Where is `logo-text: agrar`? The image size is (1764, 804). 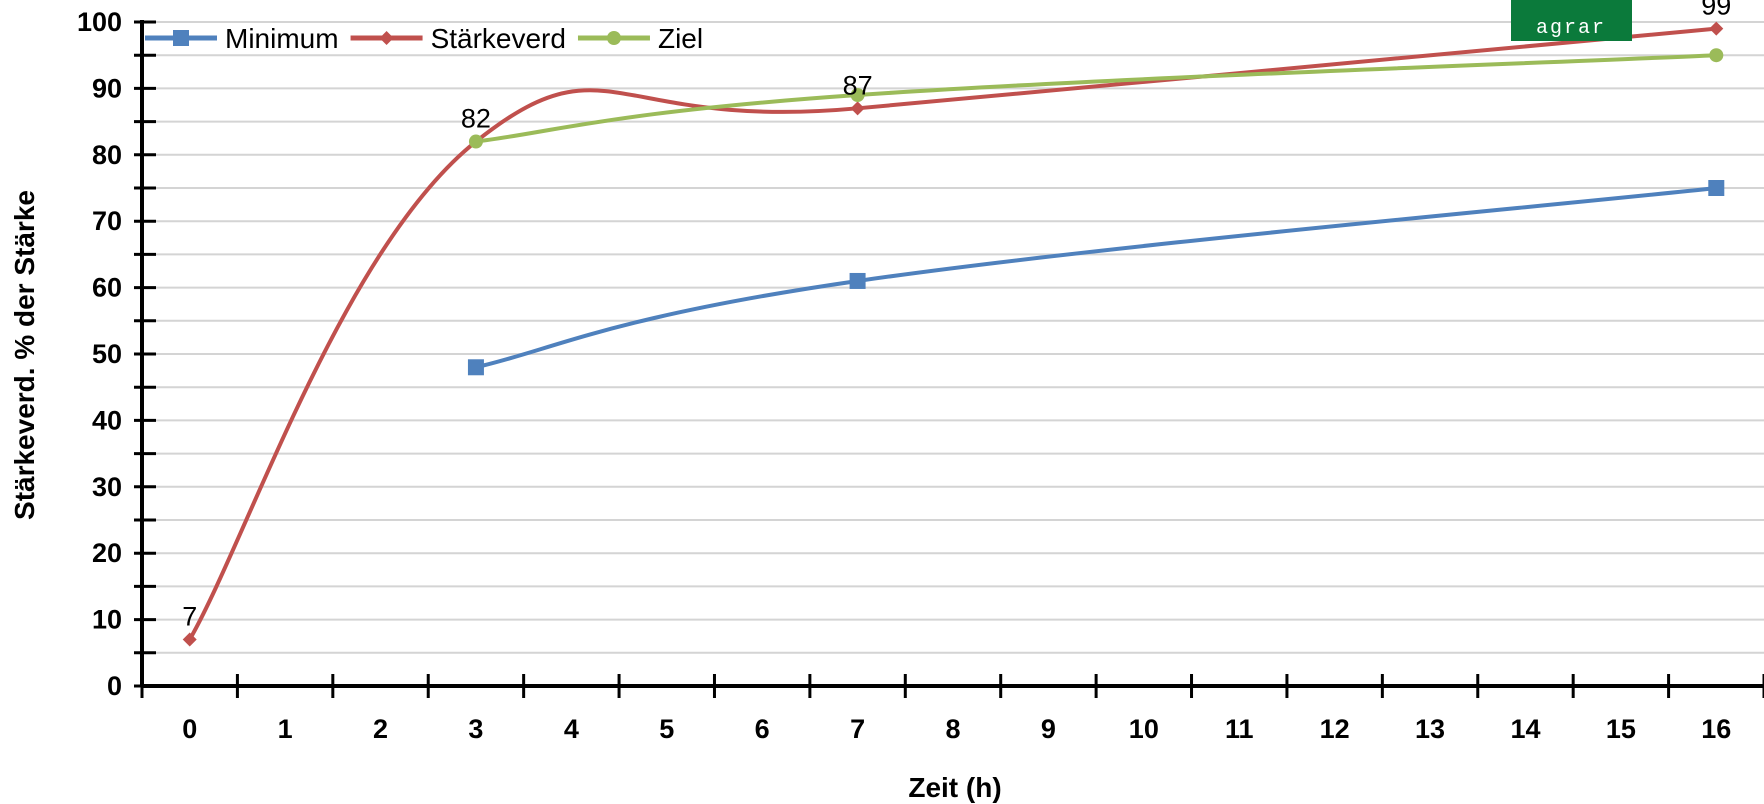
logo-text: agrar is located at coordinates (1571, 28).